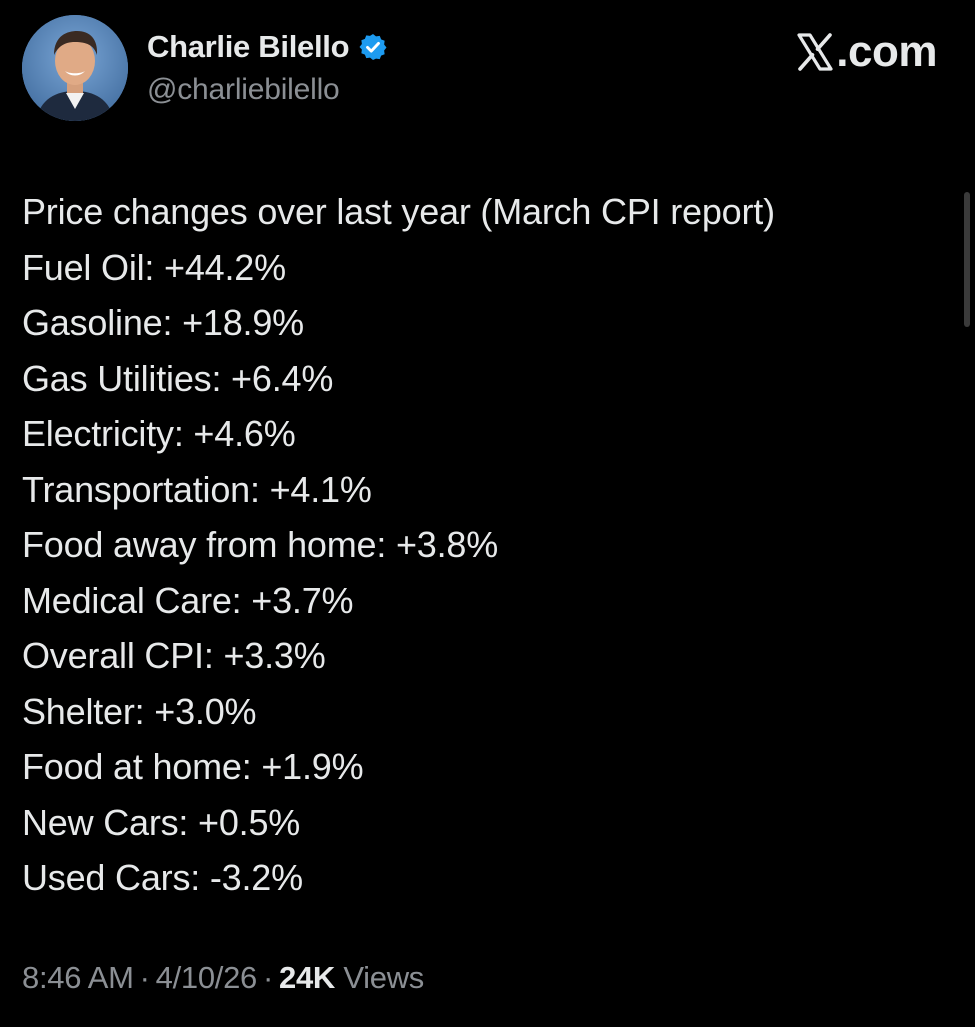  I want to click on avatar-image, so click(75, 68).